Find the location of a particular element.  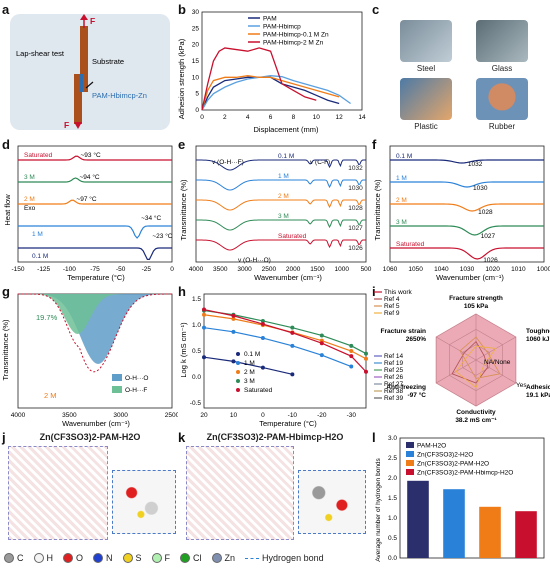

chart-g-area-ohf is located at coordinates (95, 314).